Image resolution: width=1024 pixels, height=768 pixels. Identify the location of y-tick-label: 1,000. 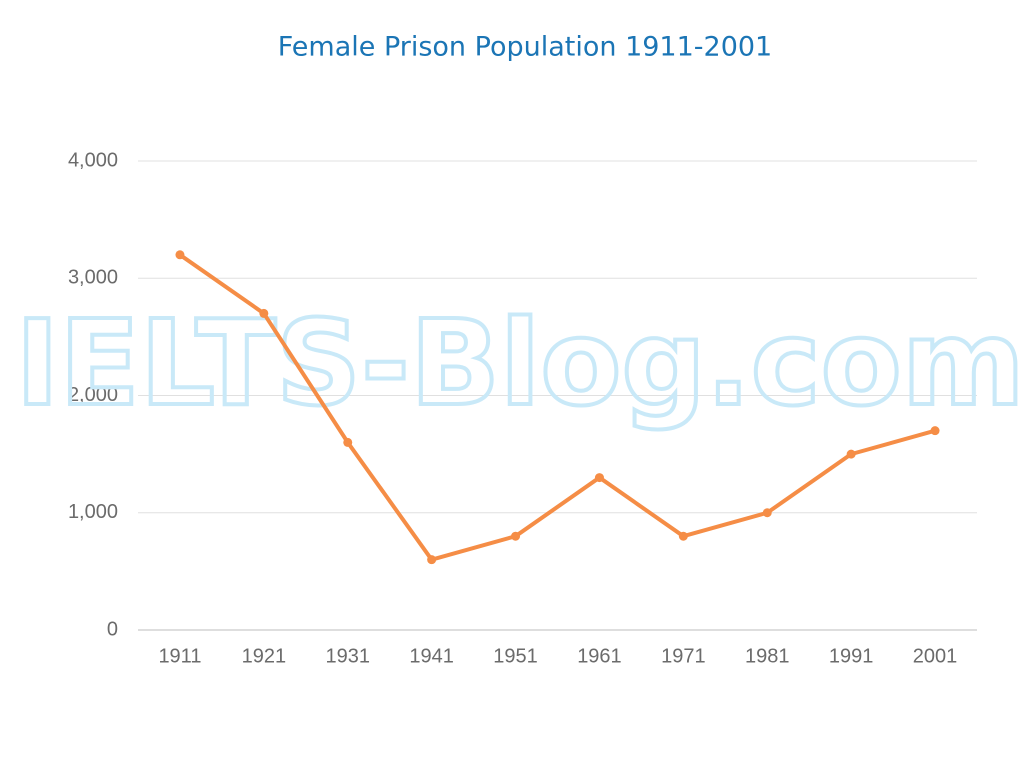
(93, 512).